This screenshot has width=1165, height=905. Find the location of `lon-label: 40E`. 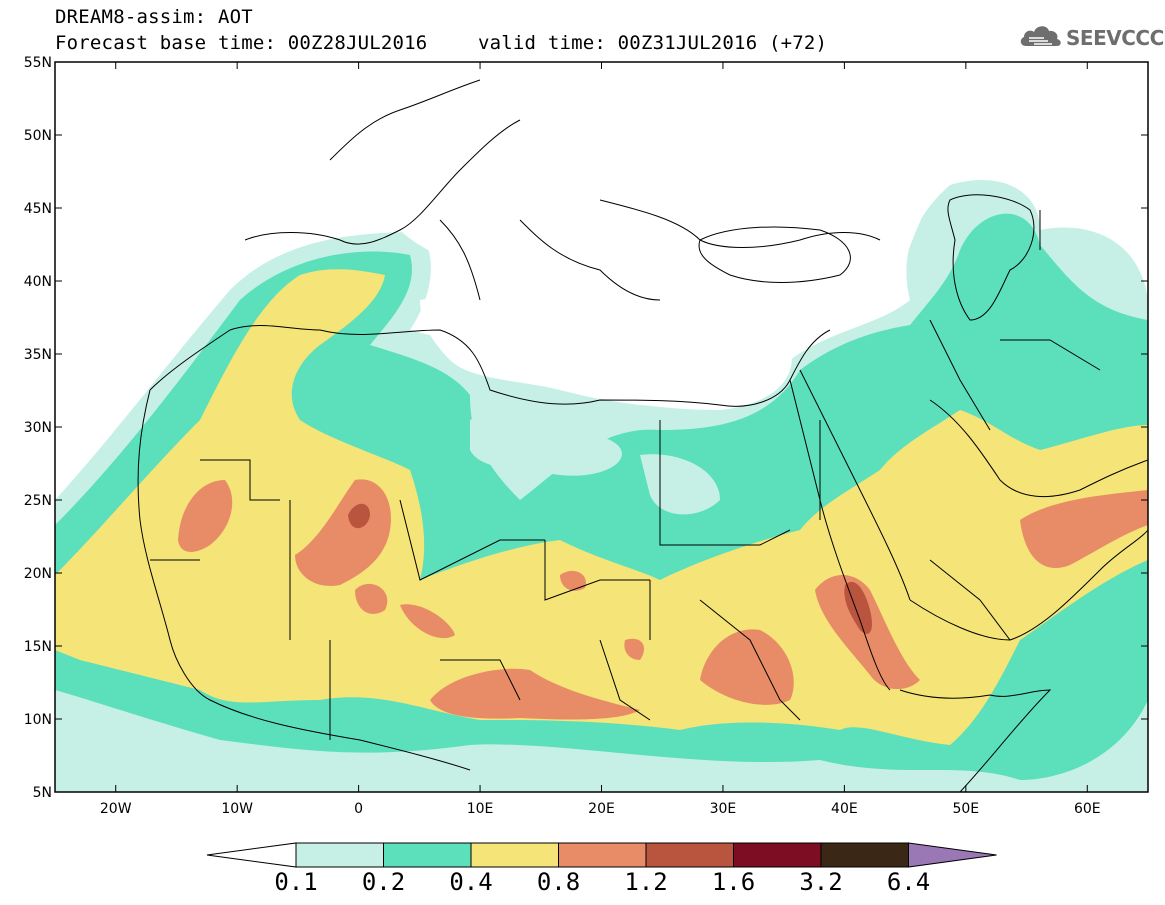

lon-label: 40E is located at coordinates (844, 809).